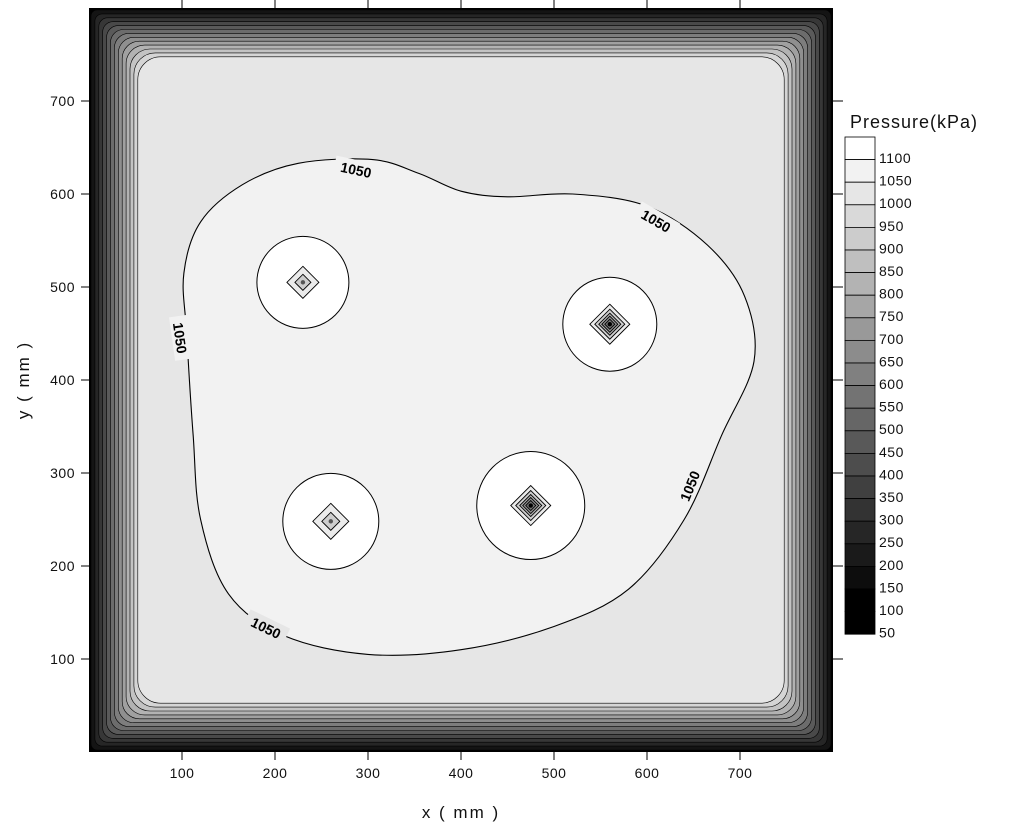  Describe the element at coordinates (740, 773) in the screenshot. I see `x-tick-label: 700` at that location.